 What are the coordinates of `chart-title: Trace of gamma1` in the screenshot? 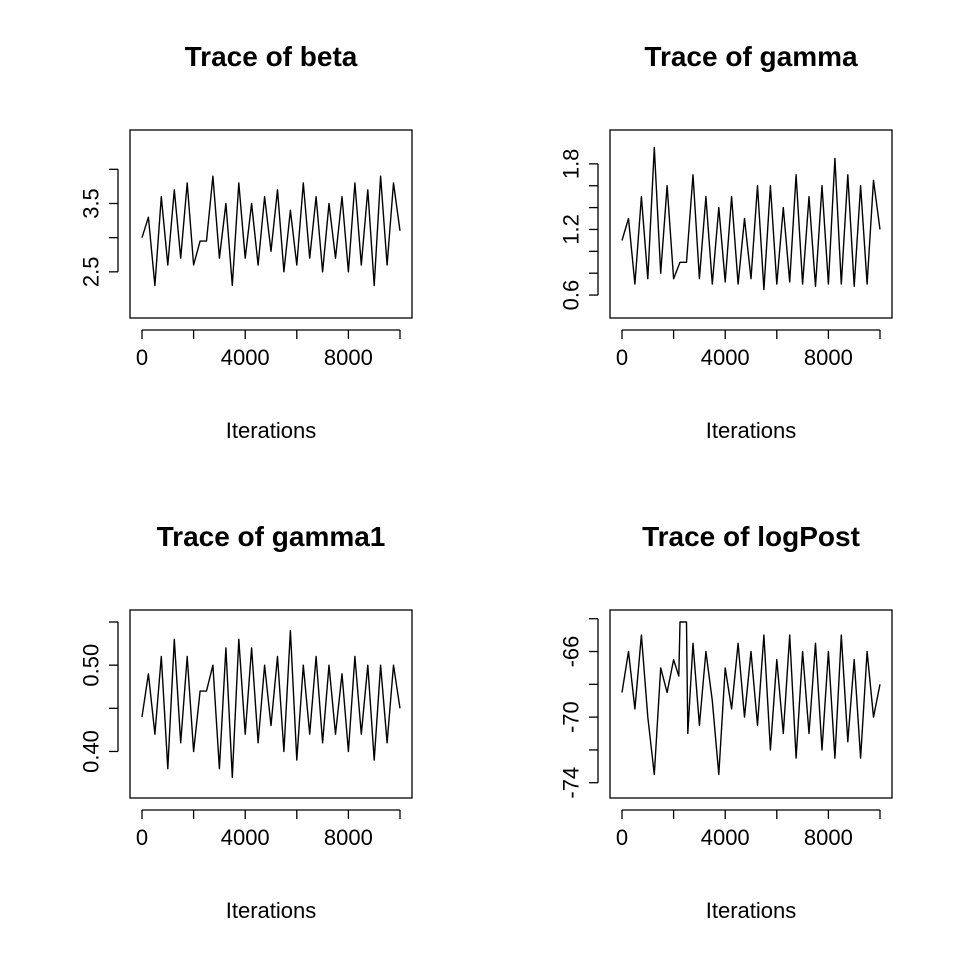 It's located at (271, 536).